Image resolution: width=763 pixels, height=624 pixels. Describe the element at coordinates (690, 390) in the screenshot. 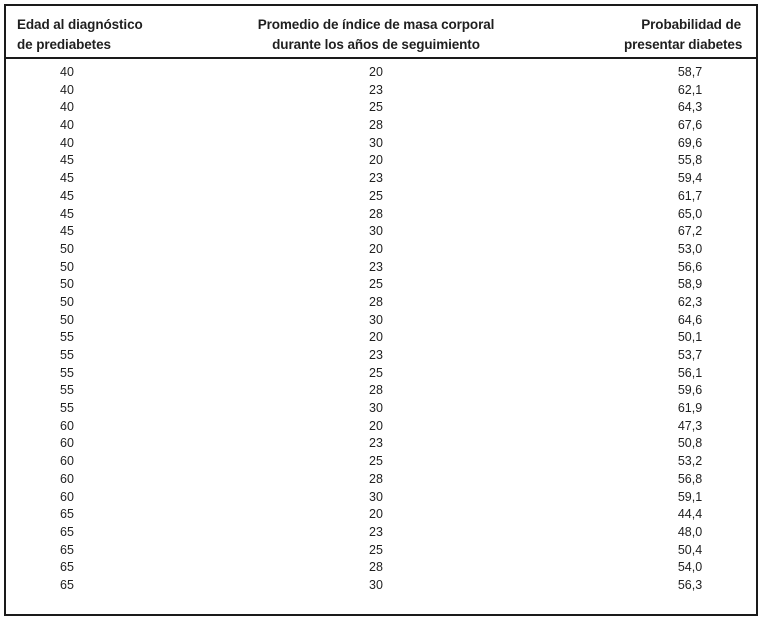

I see `cell-probabilidad: 59,6` at that location.